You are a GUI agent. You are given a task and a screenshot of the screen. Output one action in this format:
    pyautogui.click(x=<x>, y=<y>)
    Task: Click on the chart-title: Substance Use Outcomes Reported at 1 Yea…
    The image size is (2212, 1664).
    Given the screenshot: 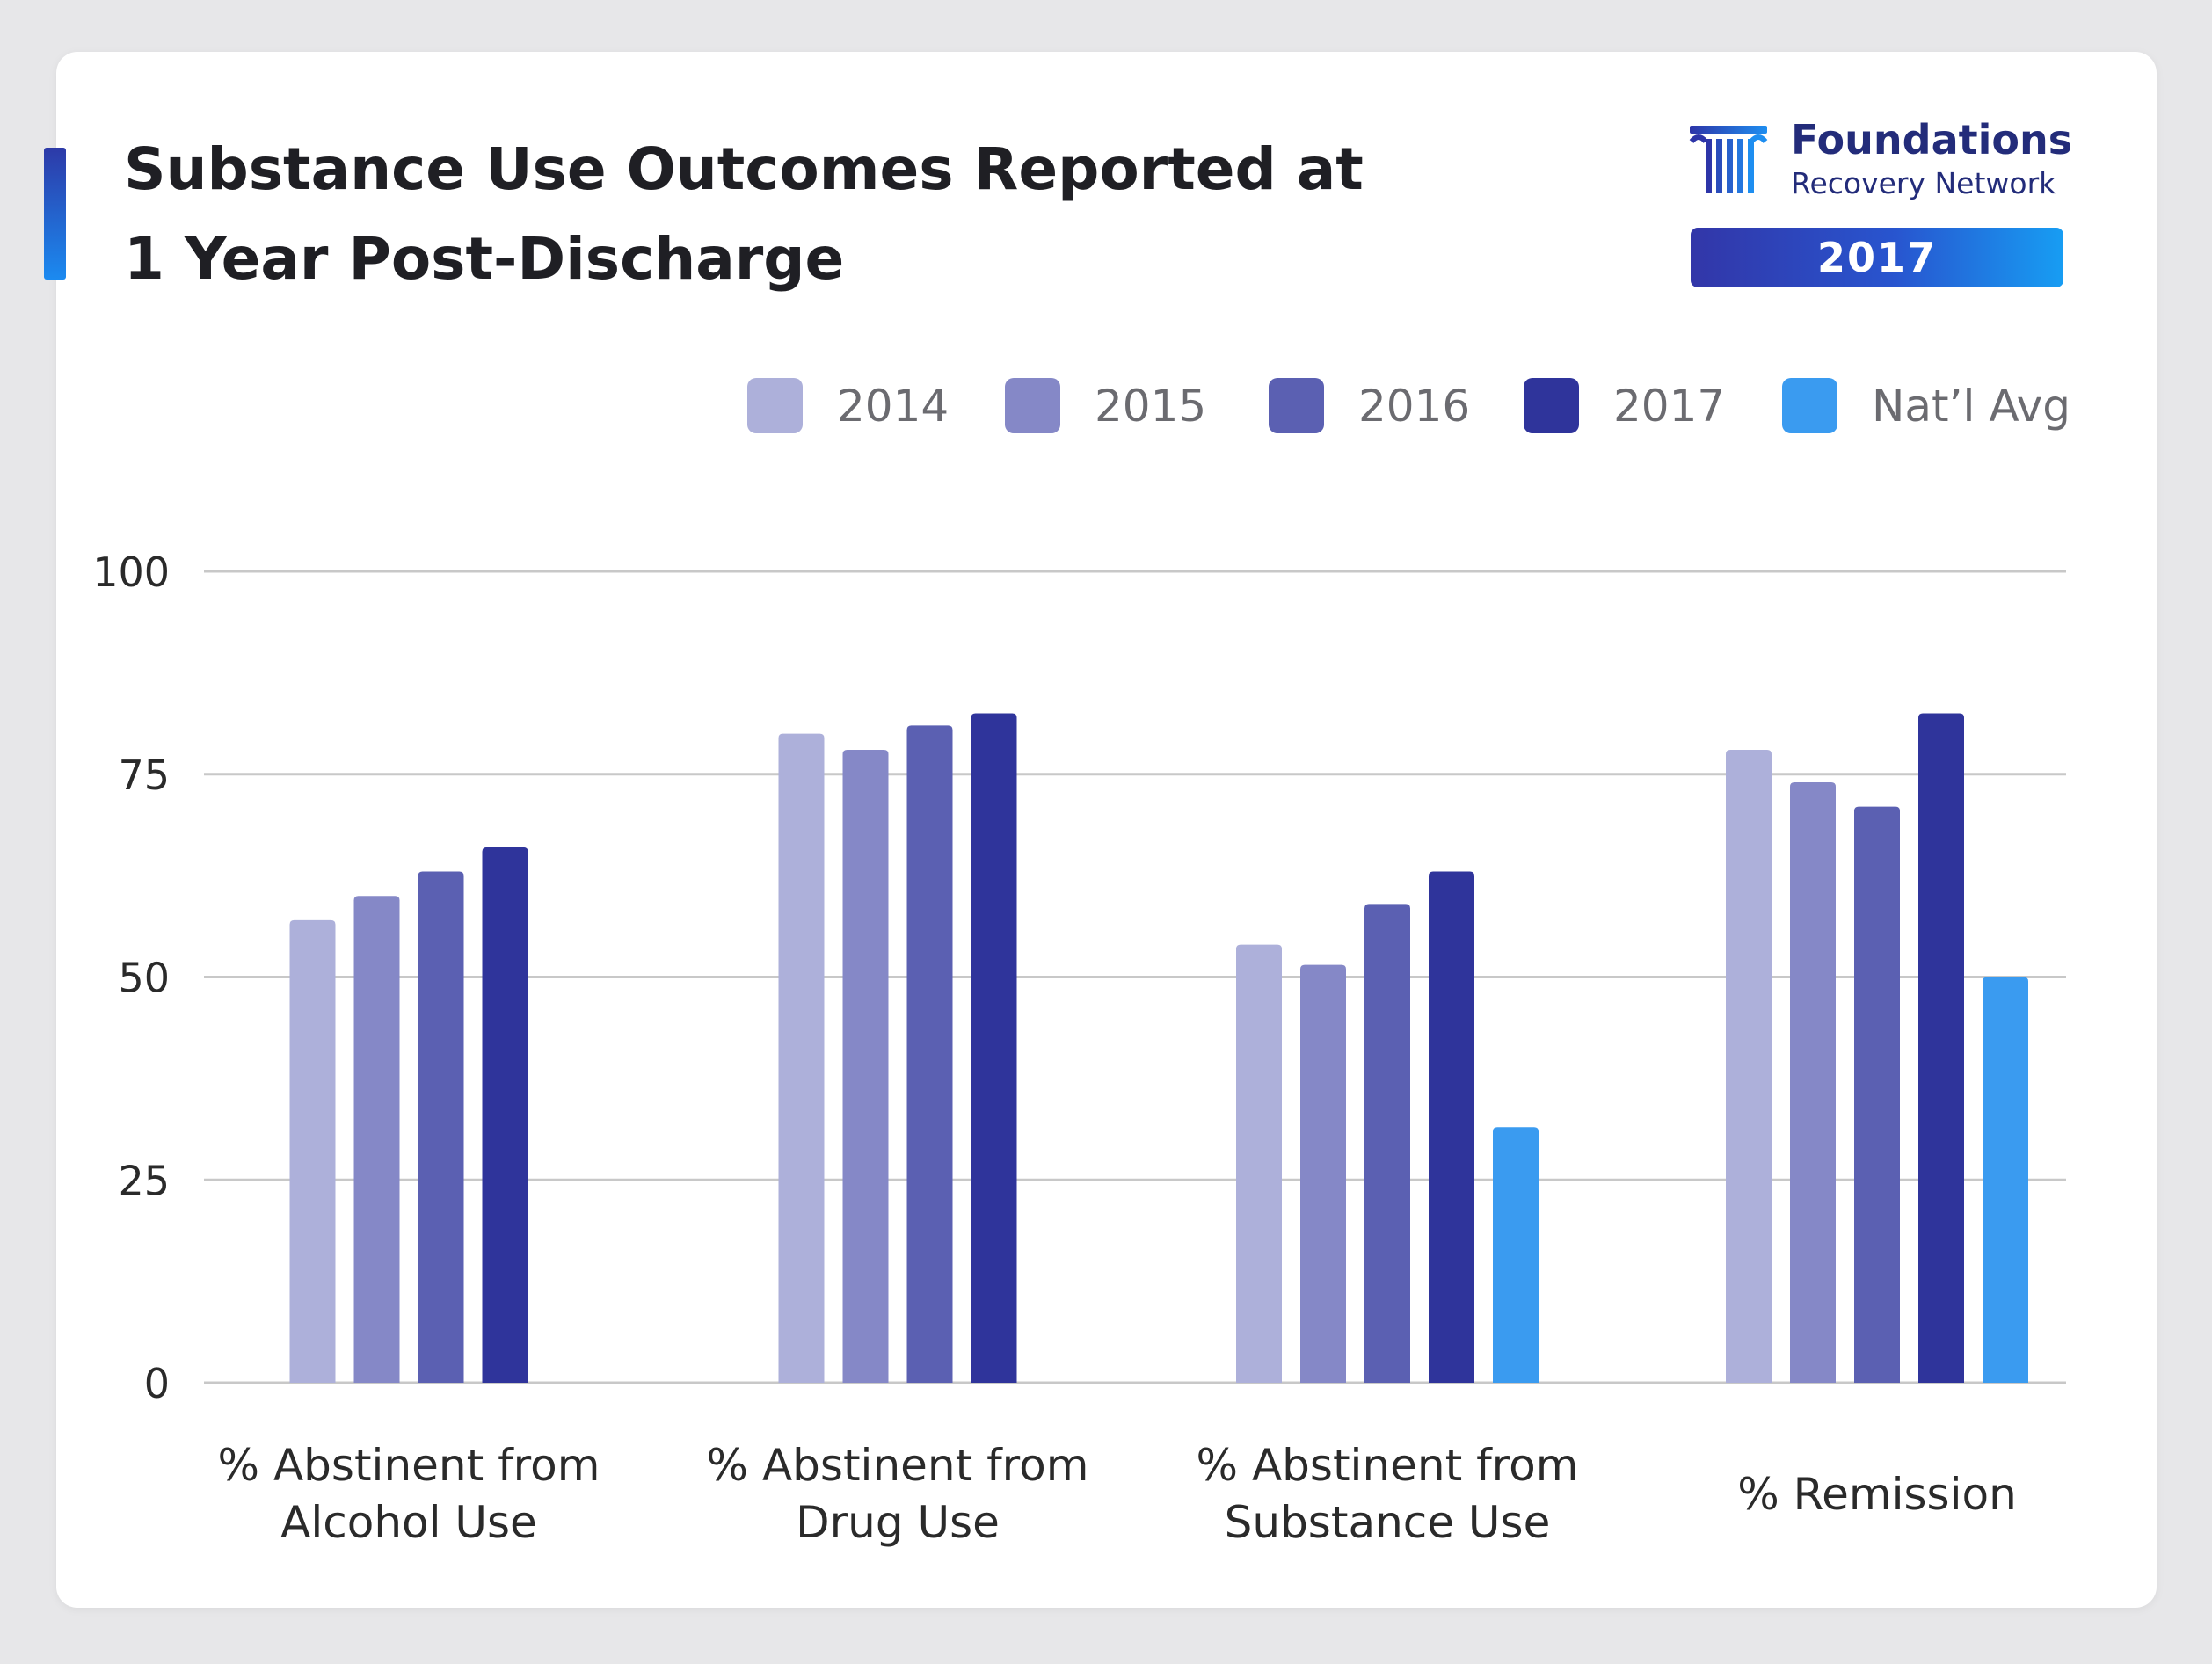 What is the action you would take?
    pyautogui.click(x=744, y=214)
    